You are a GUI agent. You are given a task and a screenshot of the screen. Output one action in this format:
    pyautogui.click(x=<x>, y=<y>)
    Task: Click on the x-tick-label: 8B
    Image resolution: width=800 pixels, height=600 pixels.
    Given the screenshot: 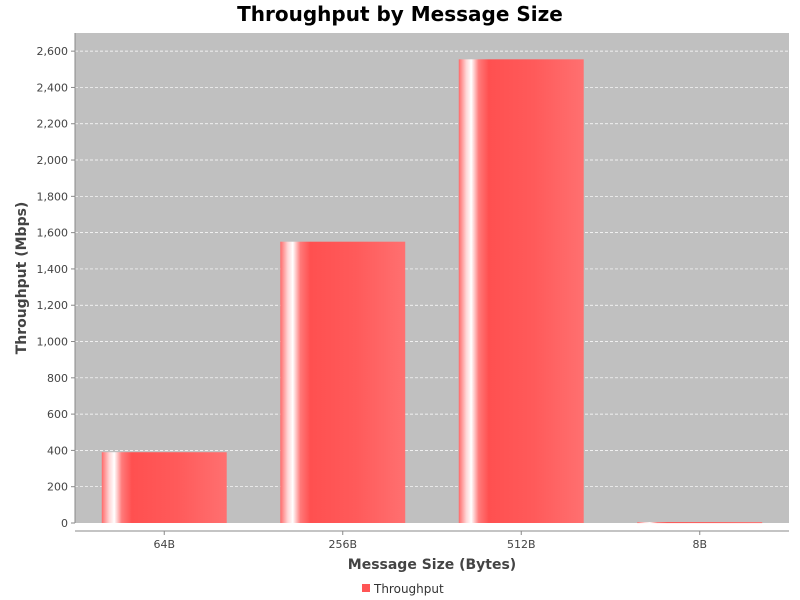 What is the action you would take?
    pyautogui.click(x=699, y=544)
    